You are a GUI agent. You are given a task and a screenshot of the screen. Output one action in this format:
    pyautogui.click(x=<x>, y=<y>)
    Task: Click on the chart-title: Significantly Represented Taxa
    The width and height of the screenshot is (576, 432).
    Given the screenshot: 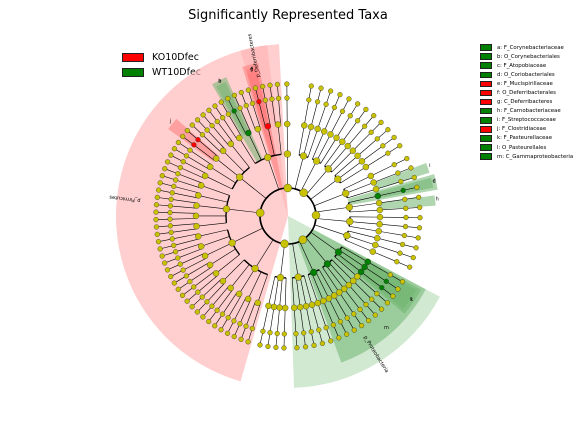 What is the action you would take?
    pyautogui.click(x=288, y=15)
    